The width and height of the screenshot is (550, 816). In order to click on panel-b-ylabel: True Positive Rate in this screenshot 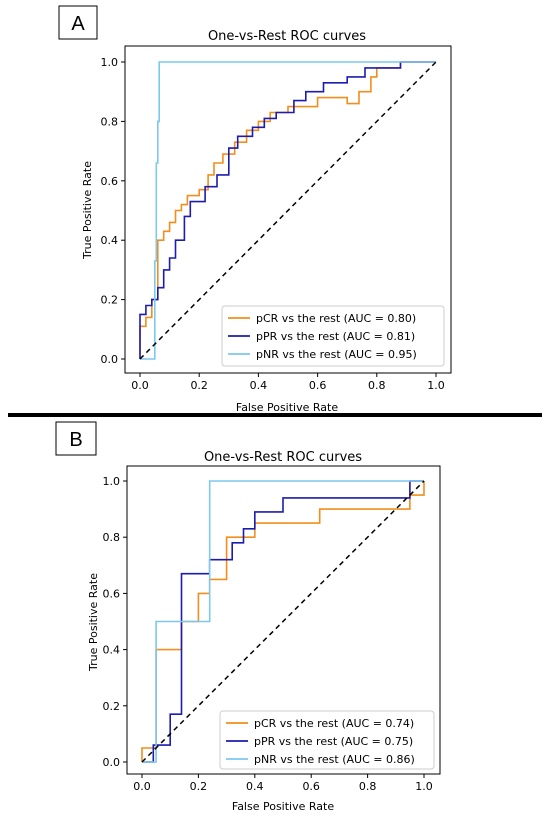, I will do `click(93, 622)`.